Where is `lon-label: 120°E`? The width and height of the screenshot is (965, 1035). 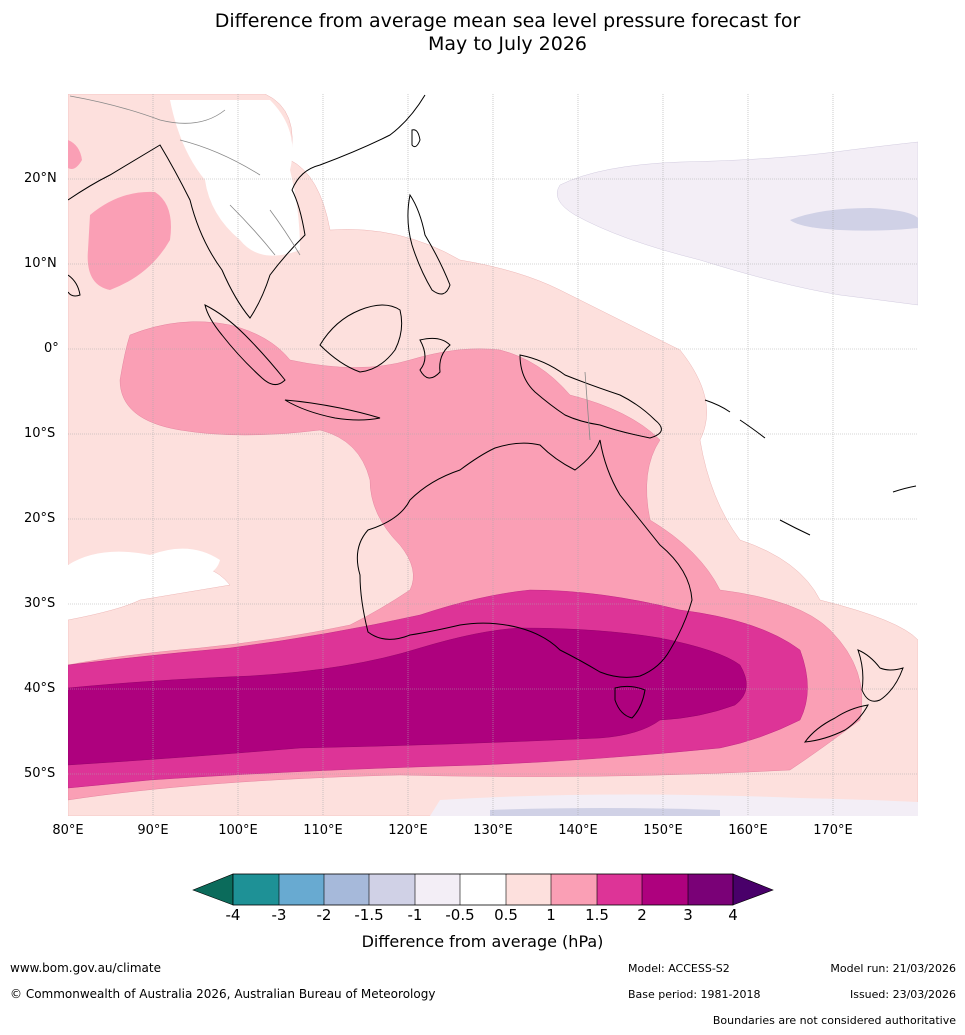
lon-label: 120°E is located at coordinates (408, 830).